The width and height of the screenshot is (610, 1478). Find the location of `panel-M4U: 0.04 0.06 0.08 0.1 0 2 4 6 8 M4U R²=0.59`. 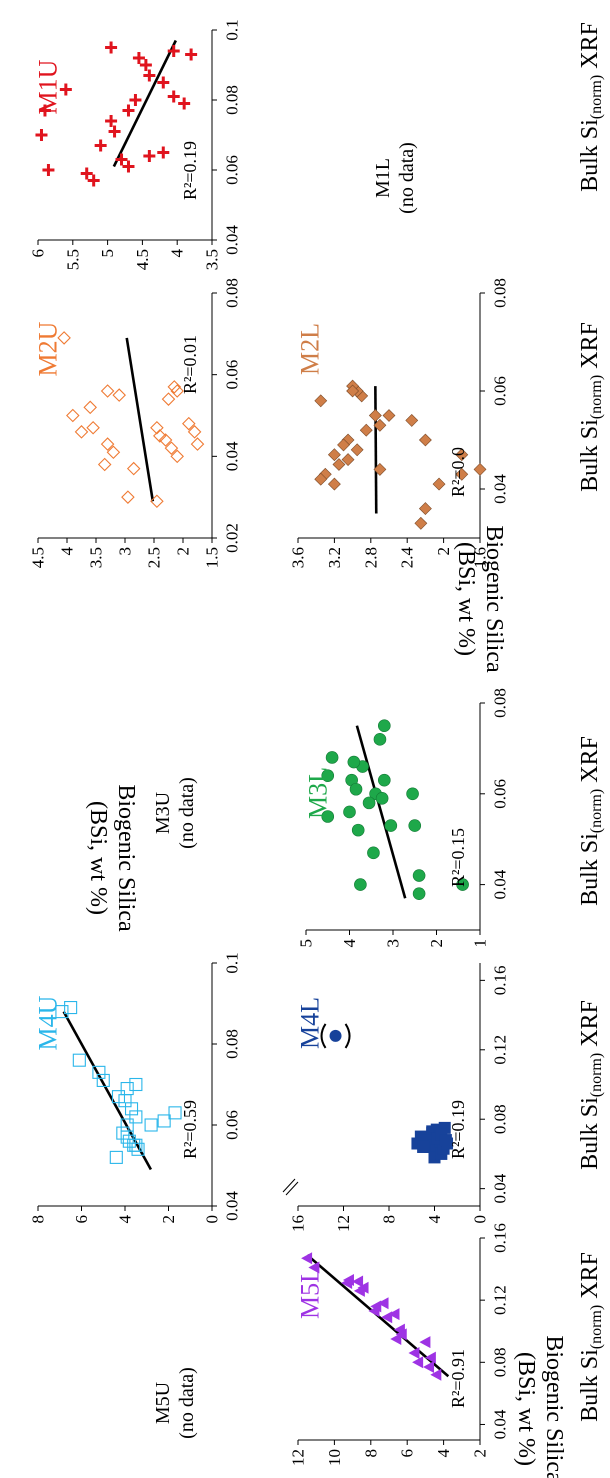

panel-M4U: 0.04 0.06 0.08 0.1 0 2 4 6 8 M4U R²=0.59 is located at coordinates (135, 1087).